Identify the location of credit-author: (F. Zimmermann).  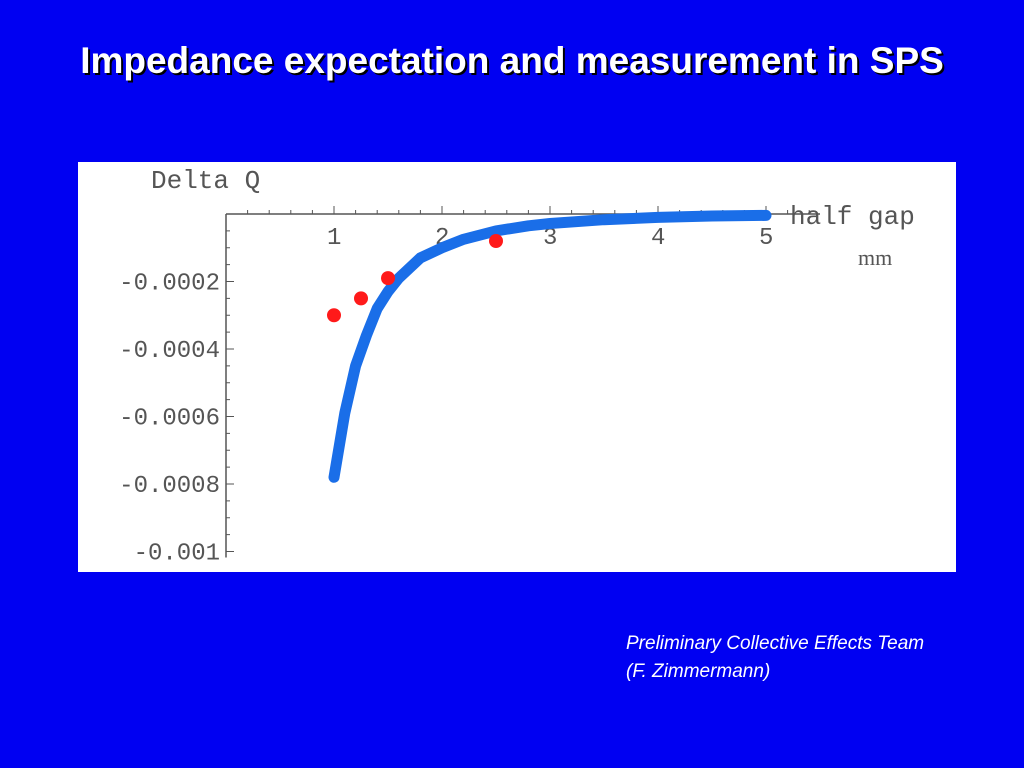
(698, 671).